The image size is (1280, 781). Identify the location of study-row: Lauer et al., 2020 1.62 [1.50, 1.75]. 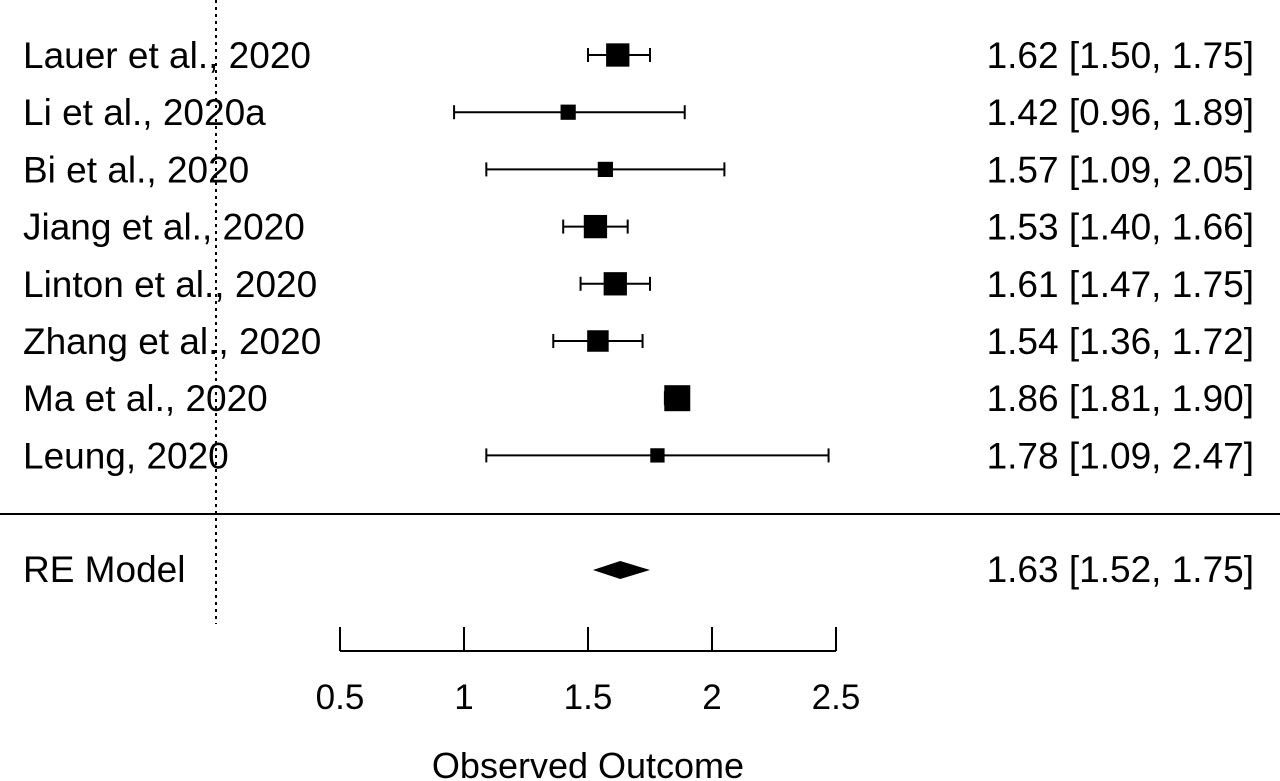
(638, 55).